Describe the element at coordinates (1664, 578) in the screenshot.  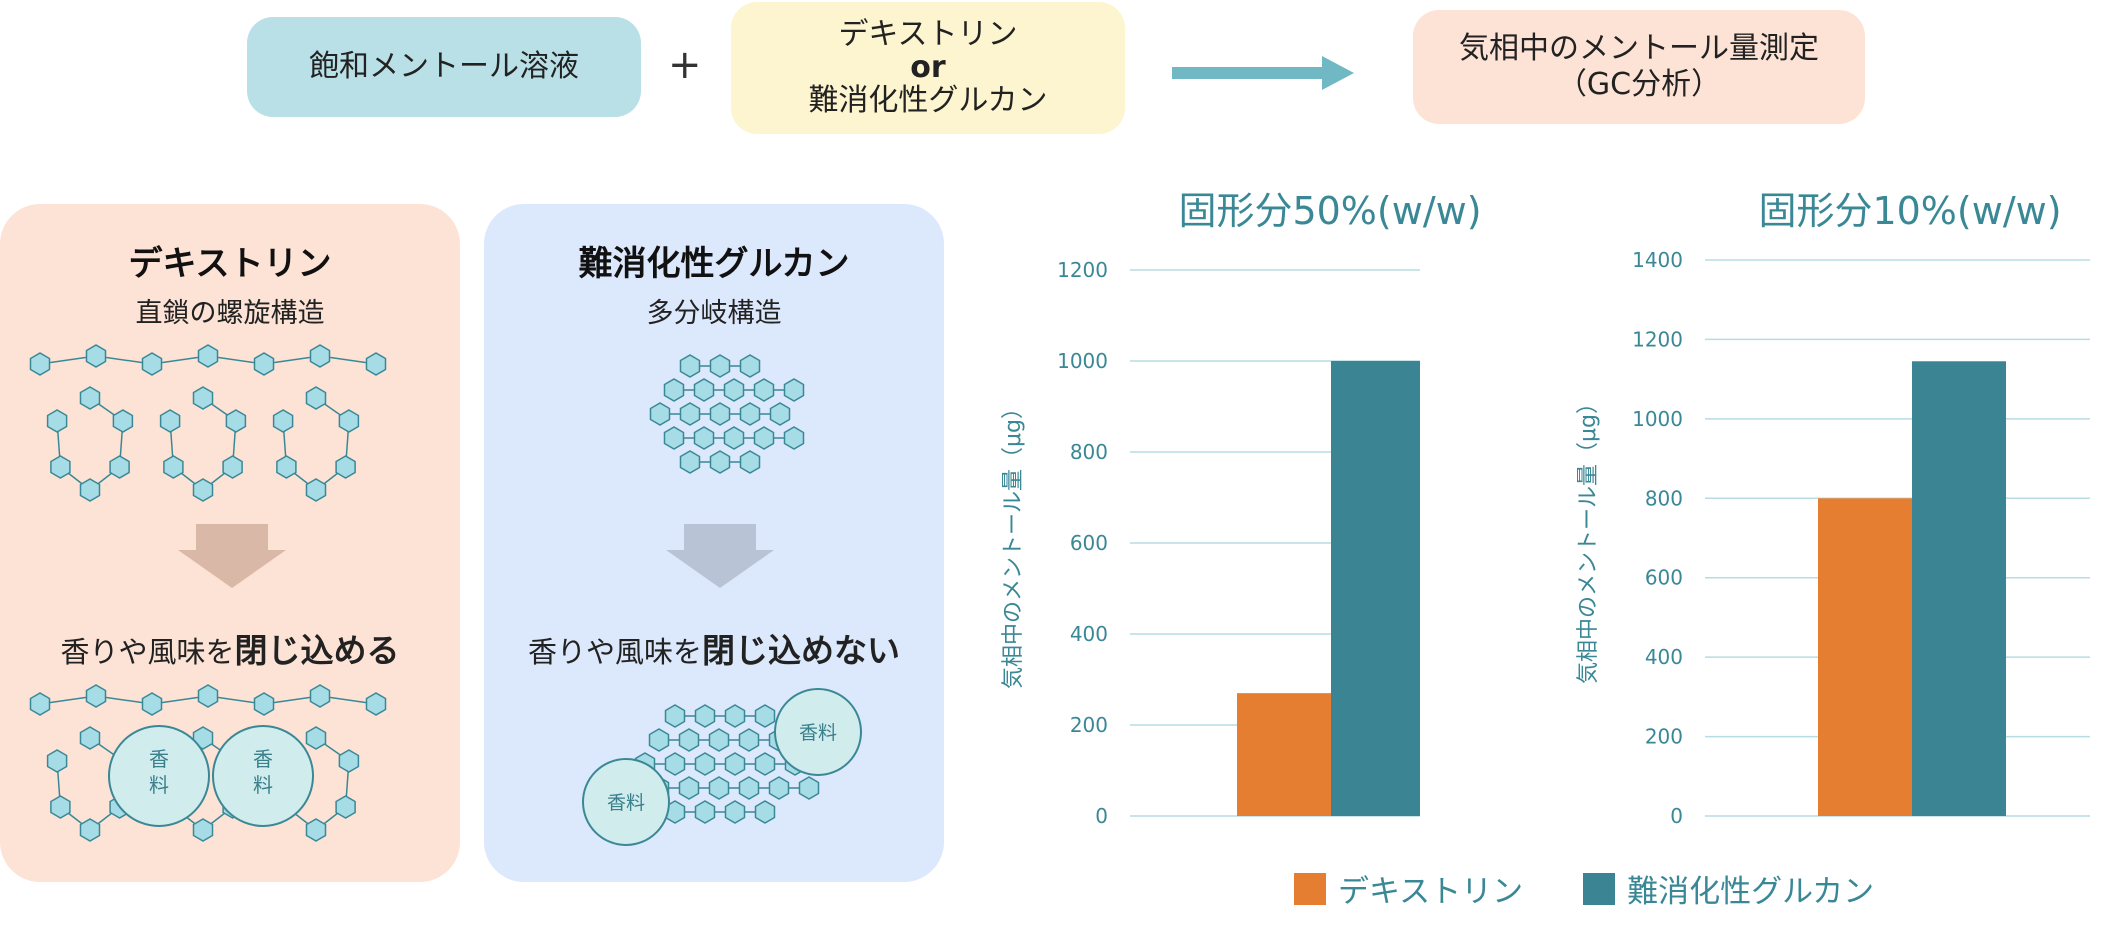
I see `chart2-ytick-label: 600` at that location.